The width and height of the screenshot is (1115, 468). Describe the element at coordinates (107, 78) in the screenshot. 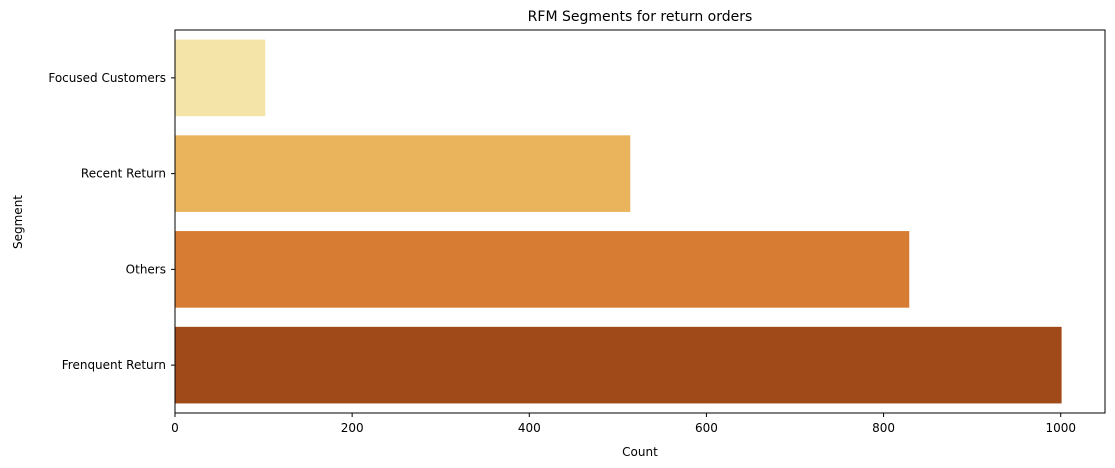

I see `y-tick-label: Focused Customers` at that location.